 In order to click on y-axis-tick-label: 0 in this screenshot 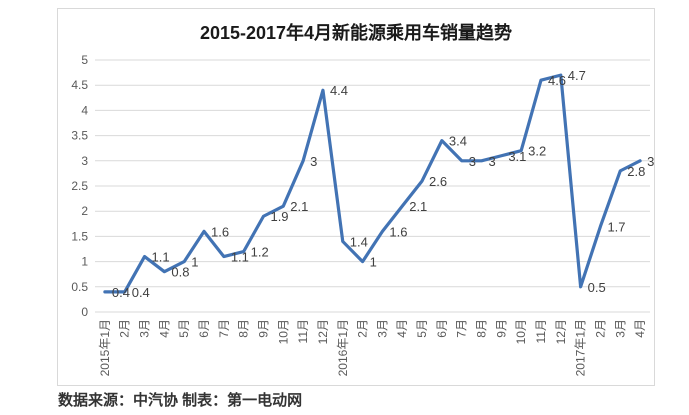, I will do `click(84, 312)`.